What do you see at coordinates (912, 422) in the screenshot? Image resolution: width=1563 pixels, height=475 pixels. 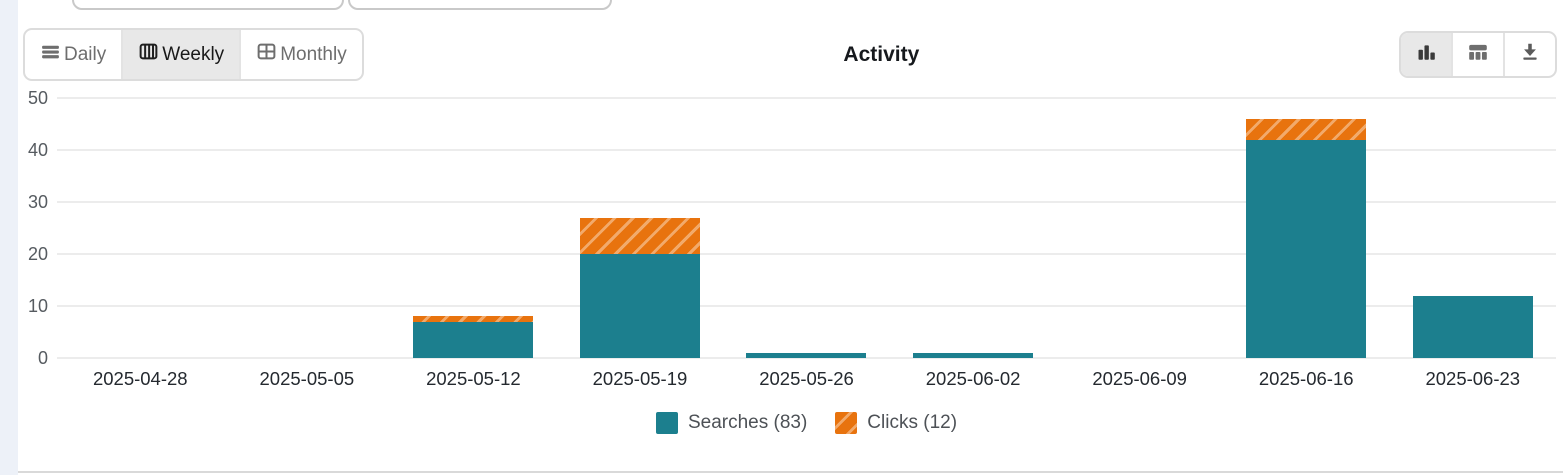 I see `legend-label: Clicks (12)` at bounding box center [912, 422].